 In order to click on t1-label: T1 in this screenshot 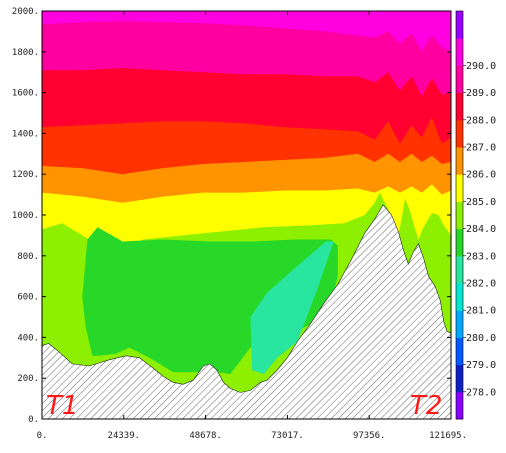, I will do `click(62, 406)`.